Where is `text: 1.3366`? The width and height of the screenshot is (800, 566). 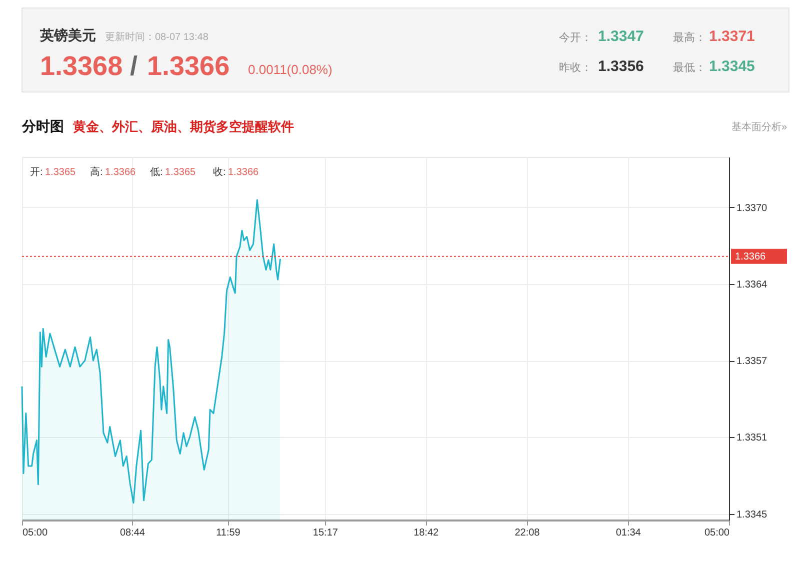
text: 1.3366 is located at coordinates (188, 66).